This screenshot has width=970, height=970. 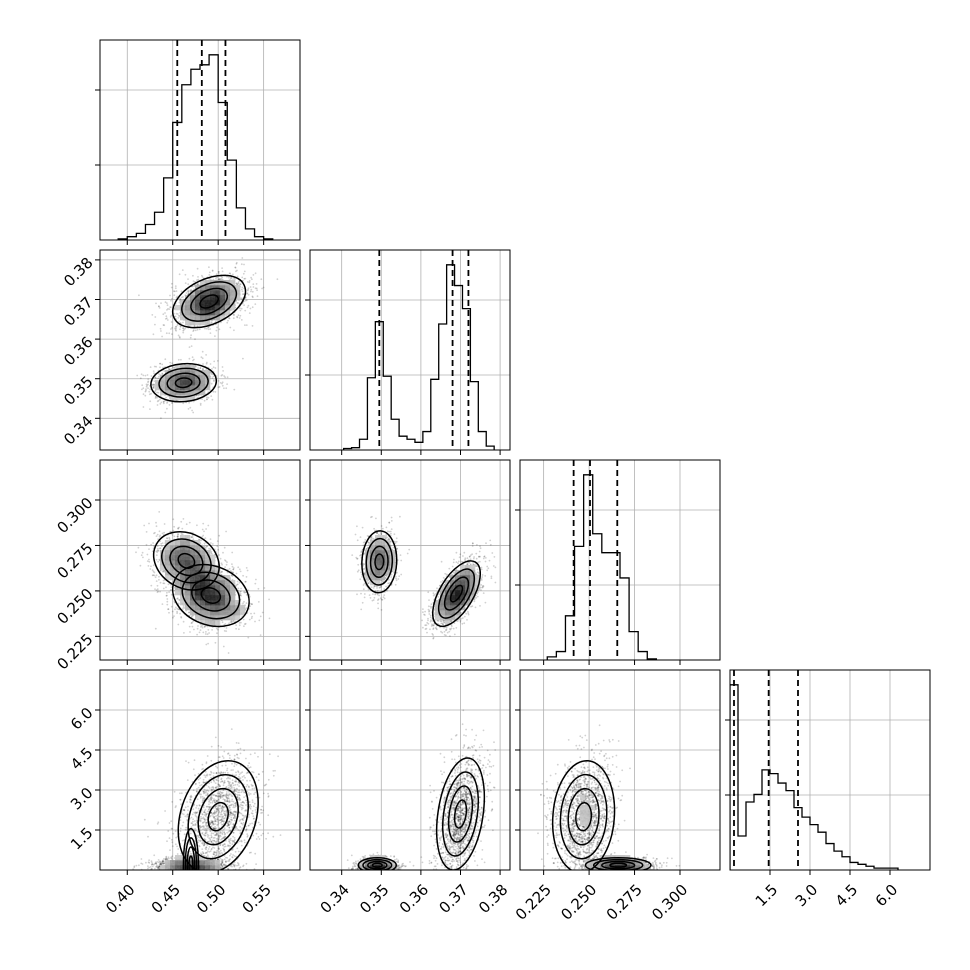 What do you see at coordinates (78, 272) in the screenshot?
I see `y-tick-label: 0.38` at bounding box center [78, 272].